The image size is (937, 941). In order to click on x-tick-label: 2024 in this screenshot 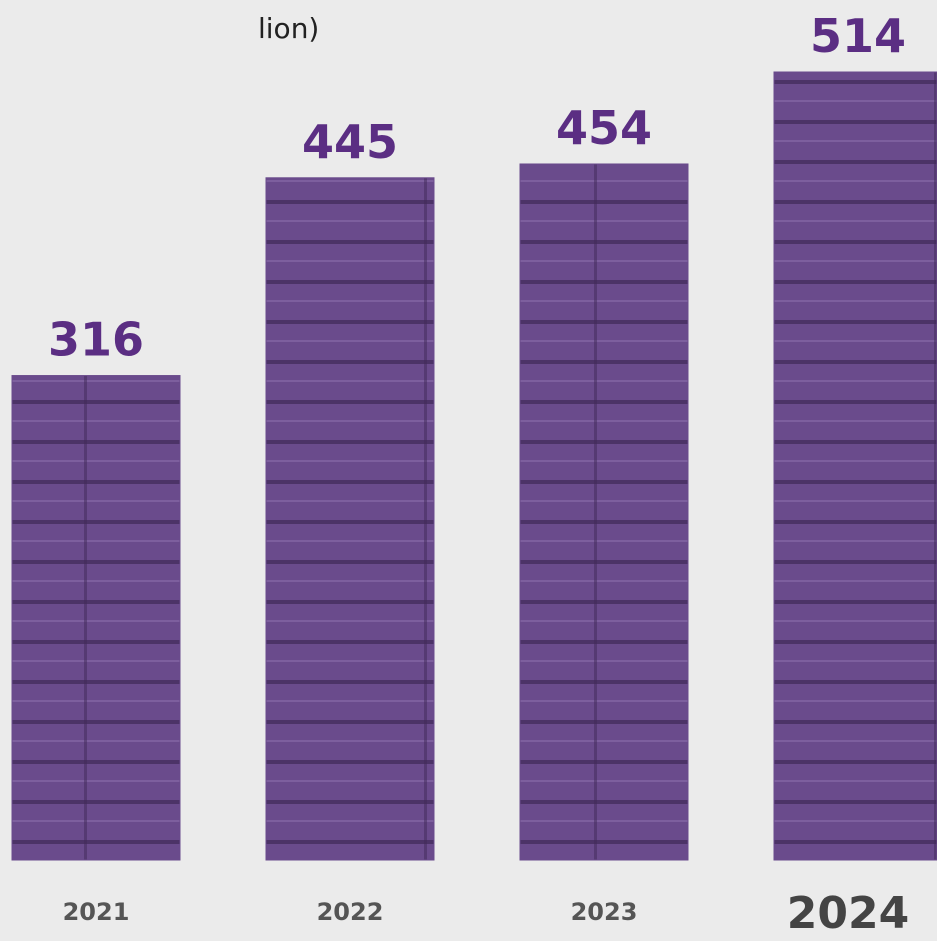, I will do `click(848, 913)`.